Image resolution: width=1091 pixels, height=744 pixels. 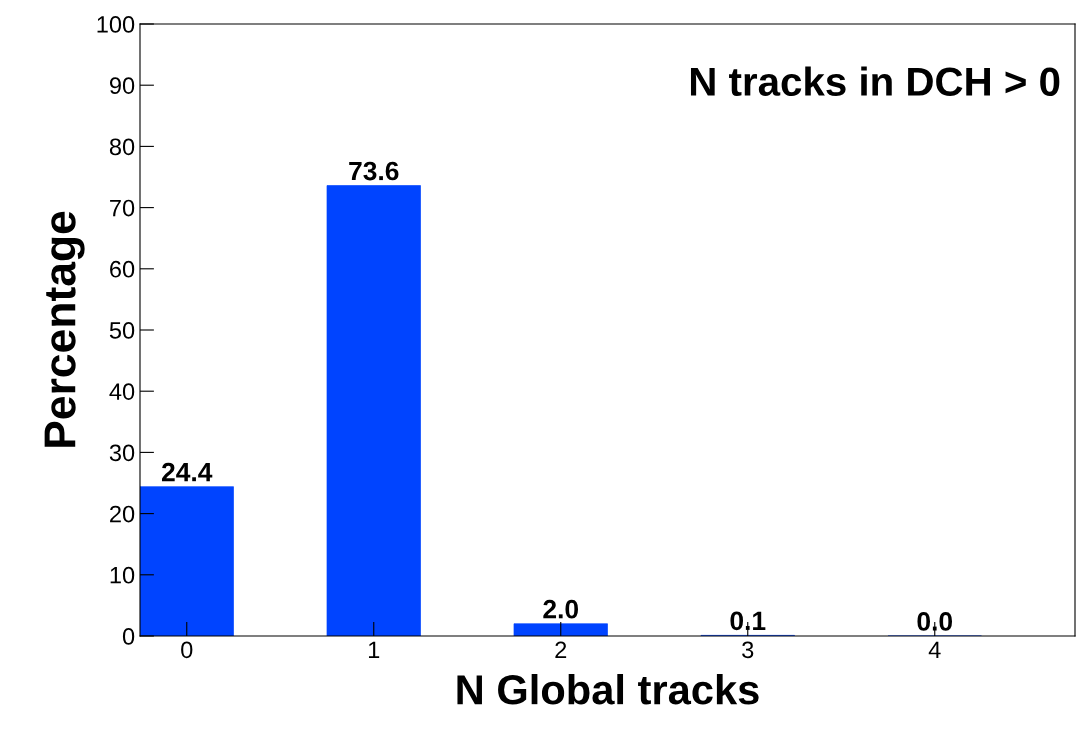 I want to click on y-tick-label: 40, so click(x=122, y=391).